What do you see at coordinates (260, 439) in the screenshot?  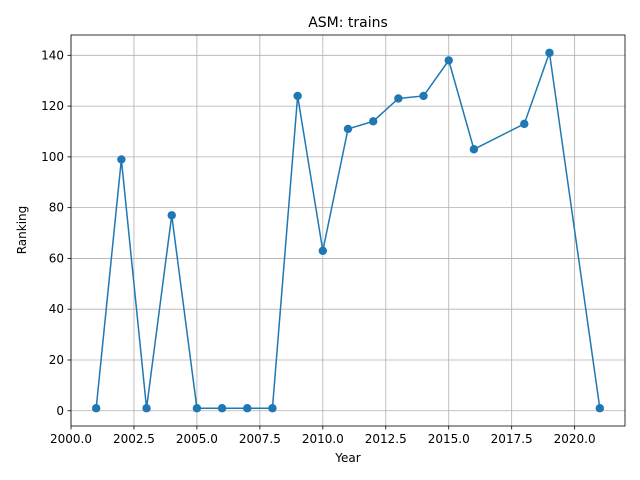 I see `x-tick-label: 2007.5` at bounding box center [260, 439].